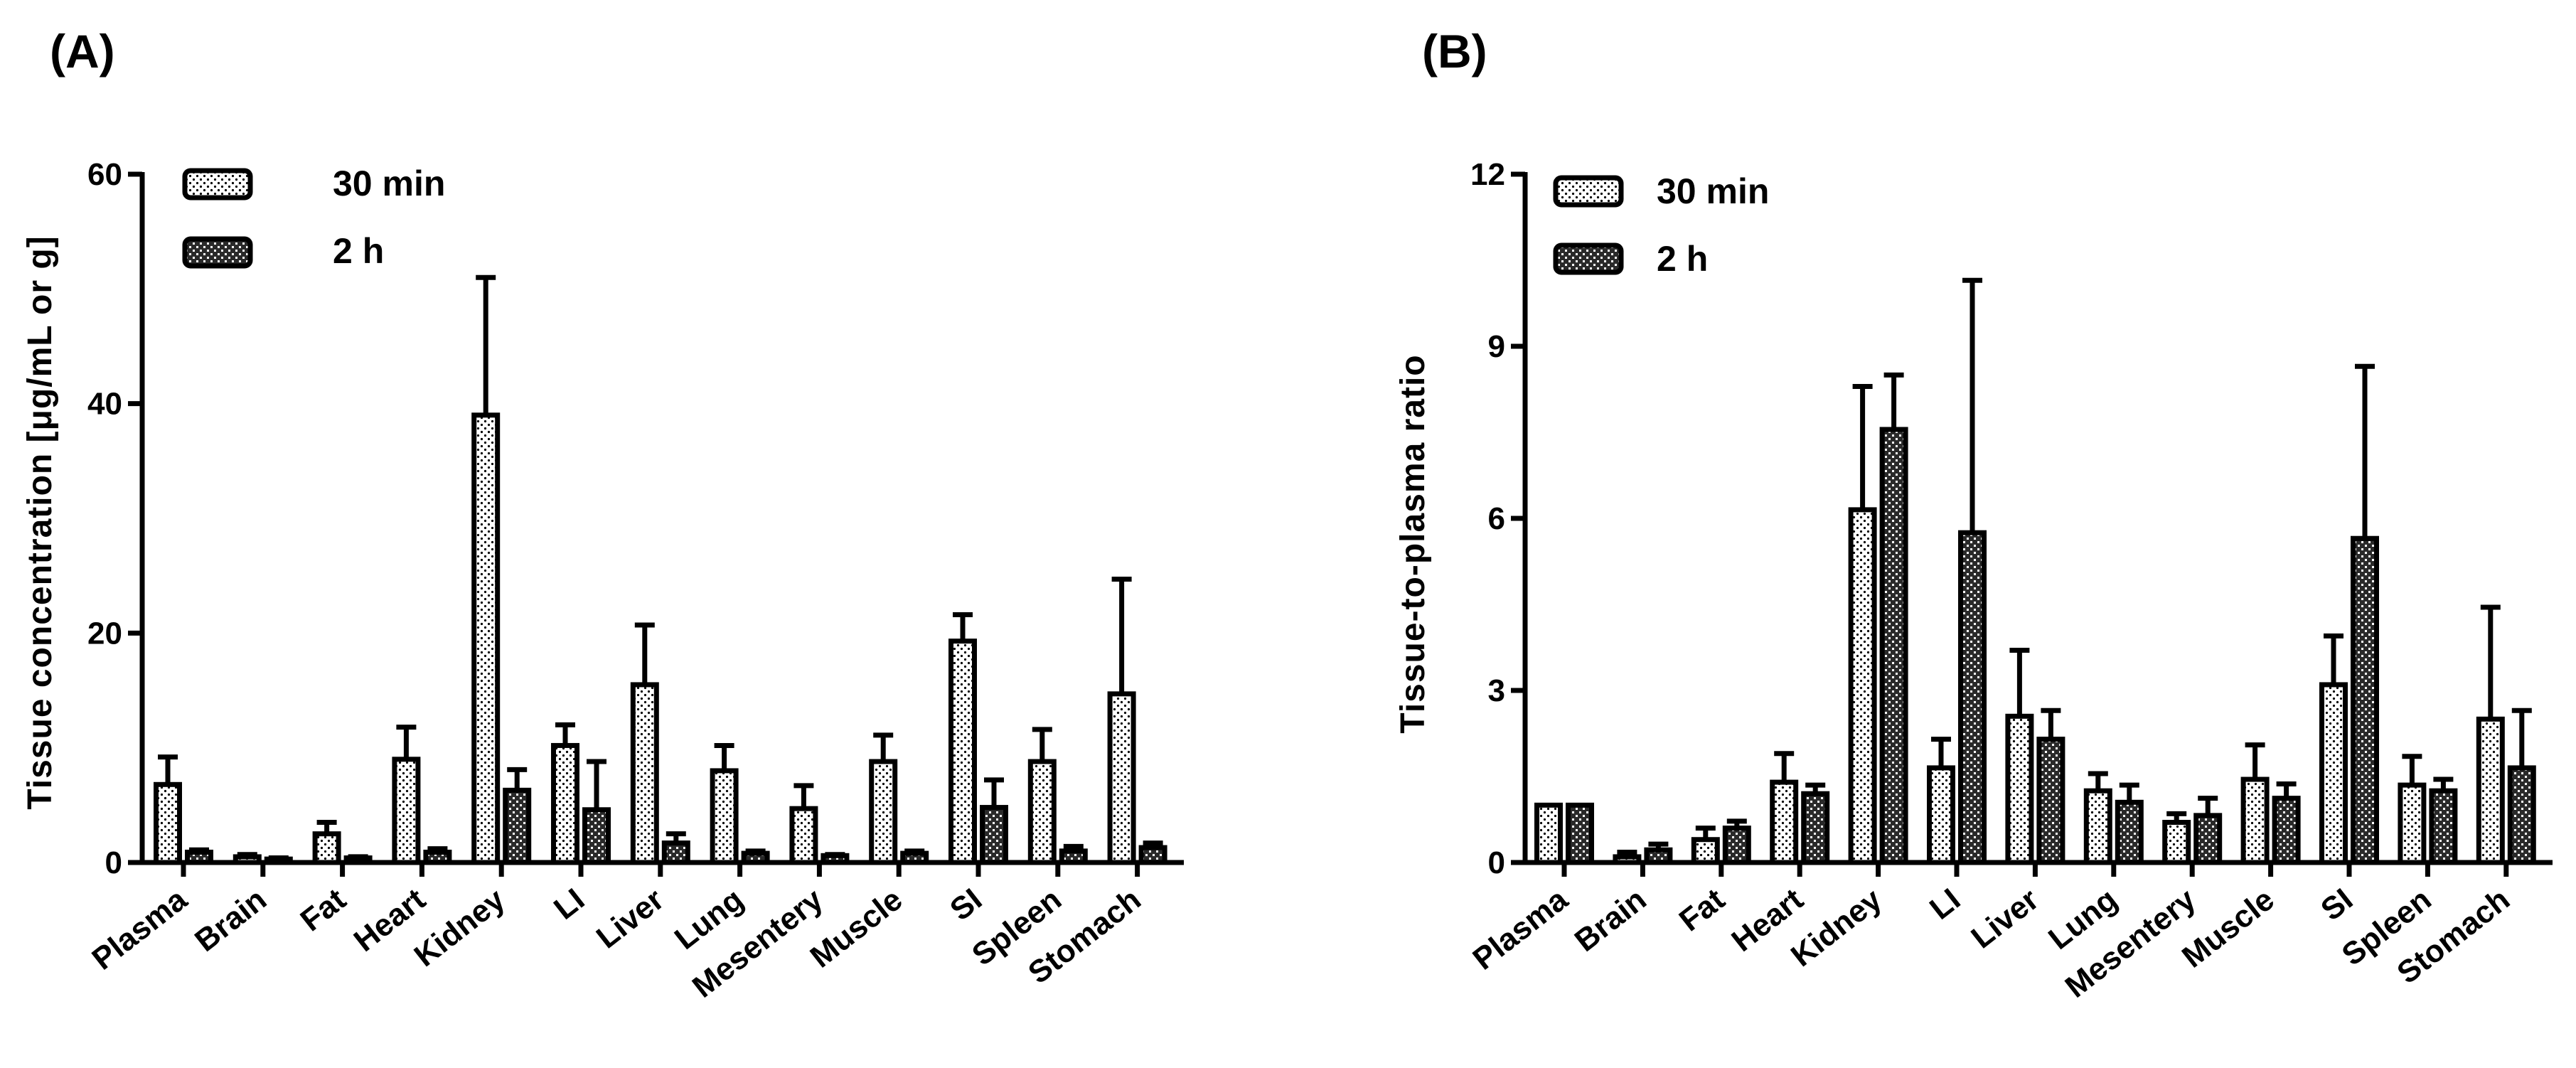 This screenshot has width=2576, height=1068. I want to click on panel-a-legend: 30 min 2 h, so click(313, 217).